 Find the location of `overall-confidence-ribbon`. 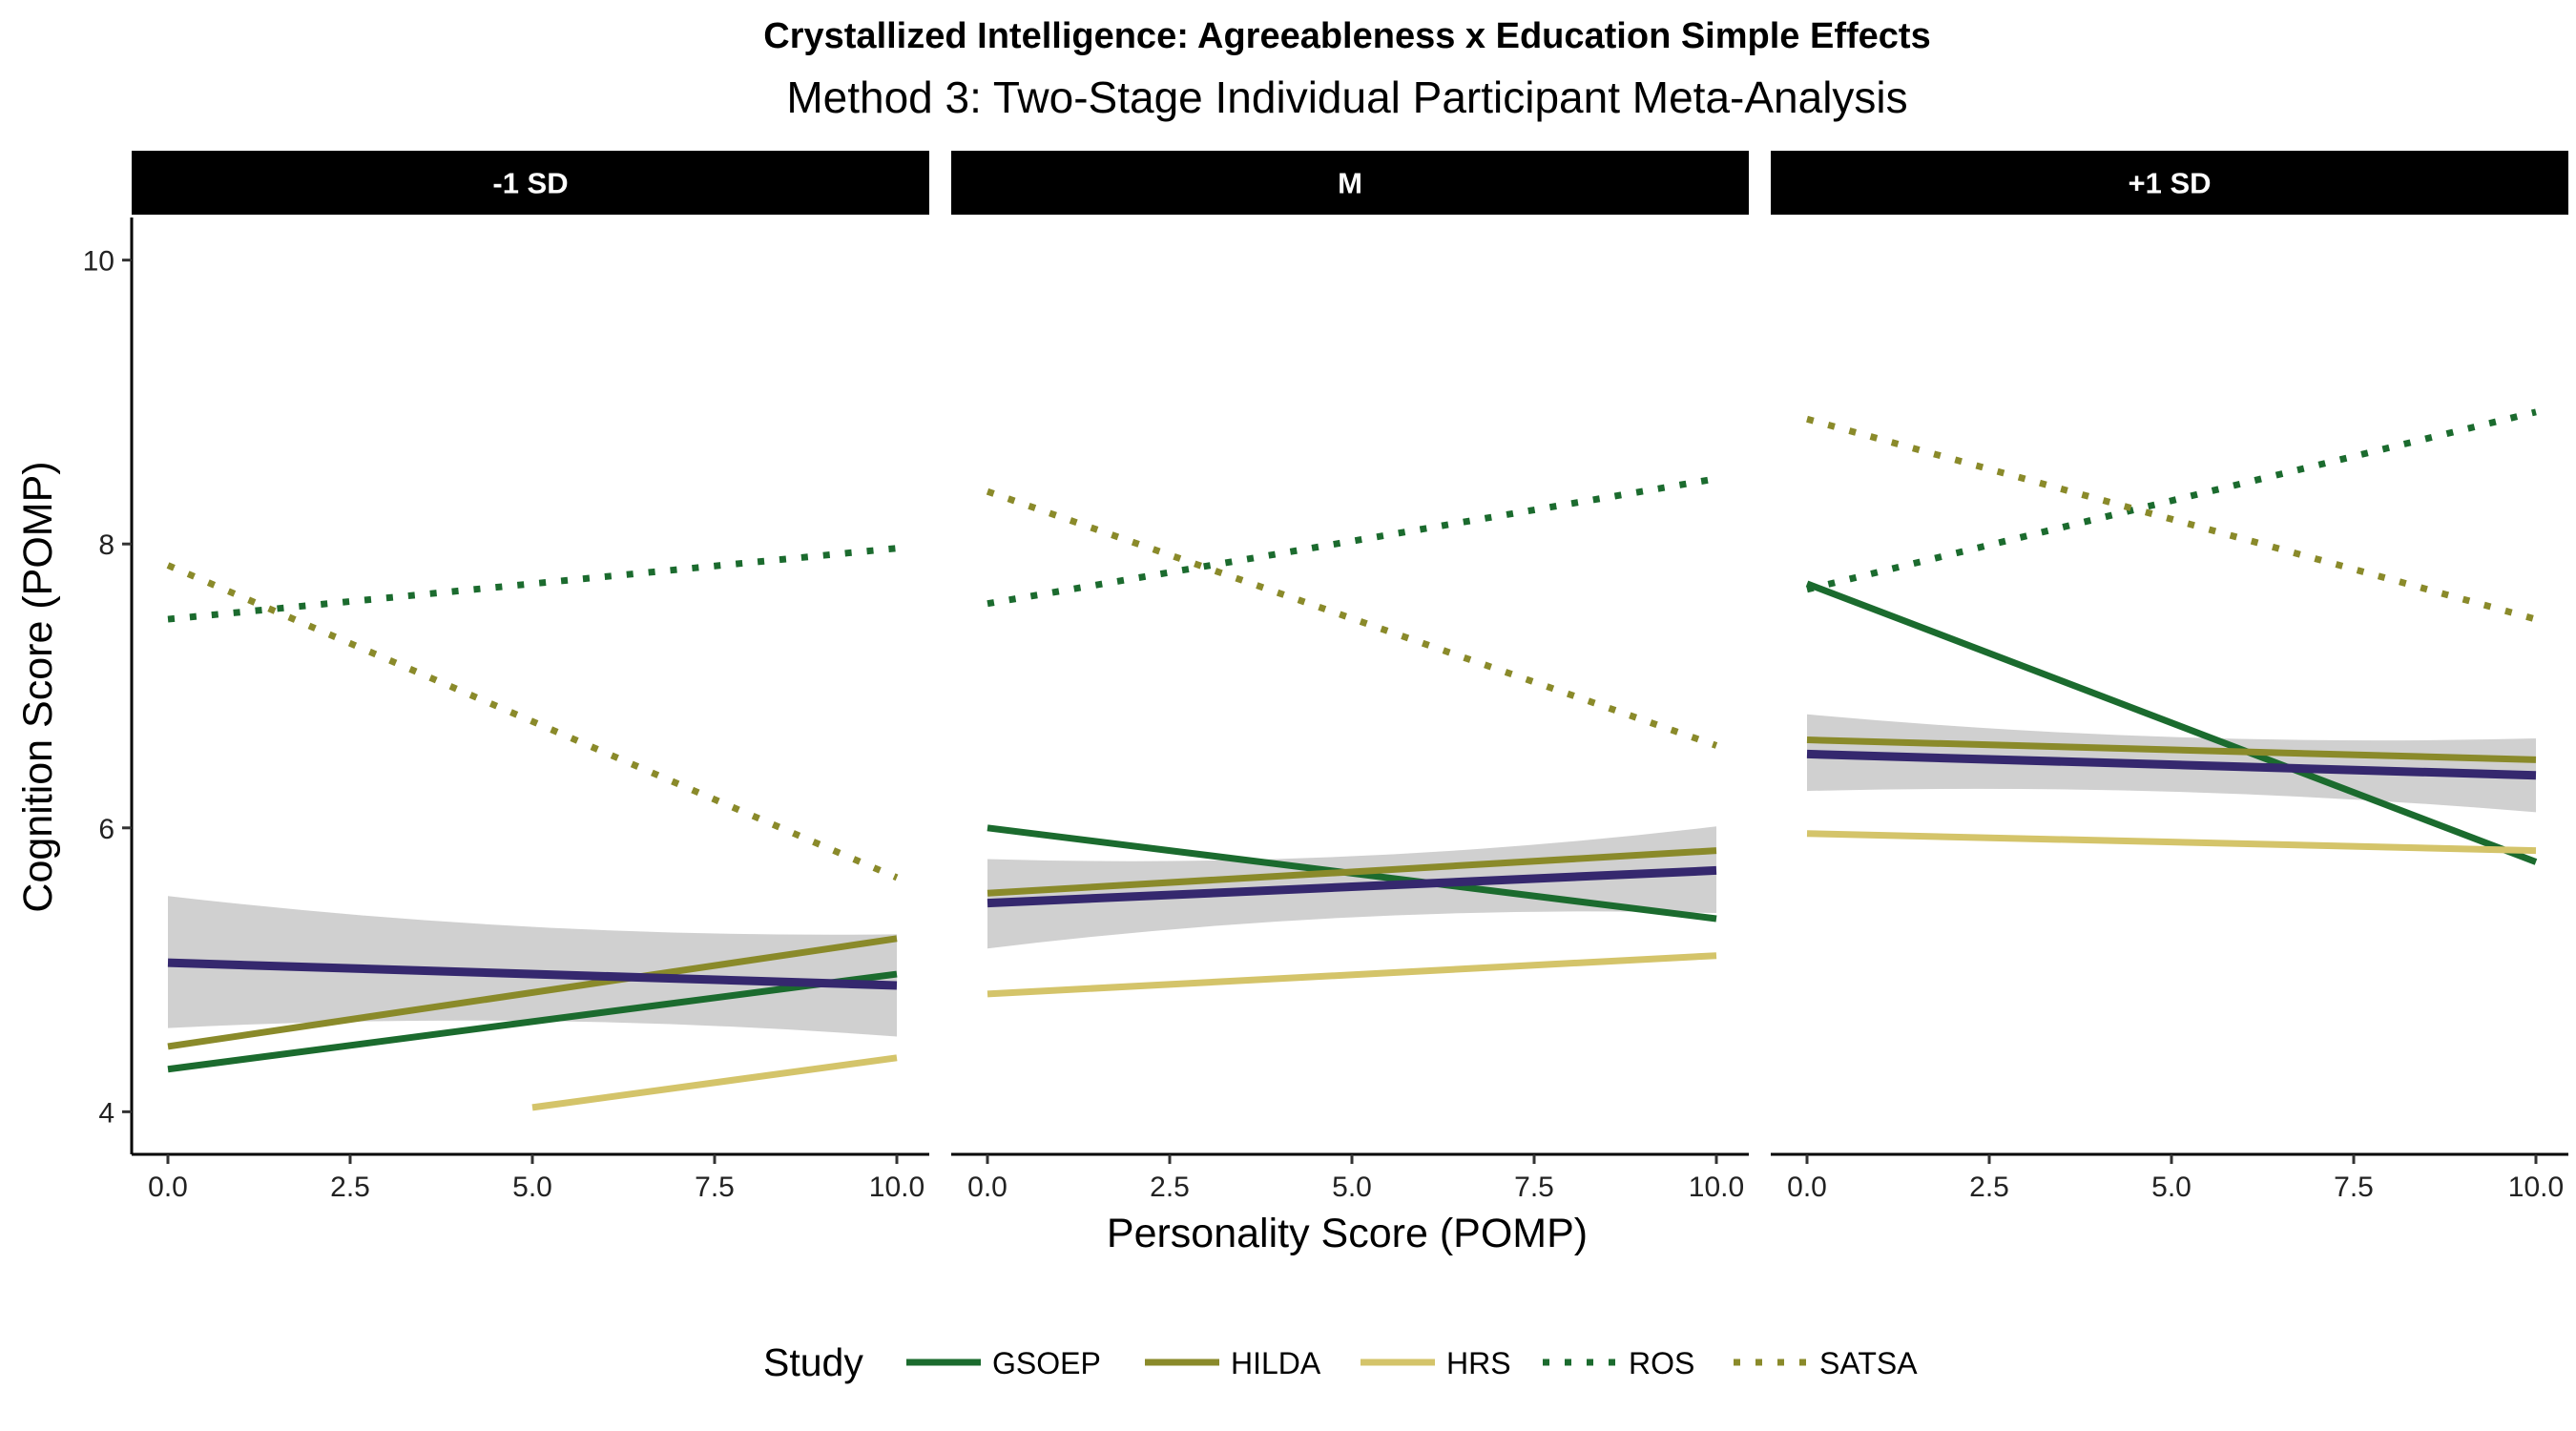

overall-confidence-ribbon is located at coordinates (532, 966).